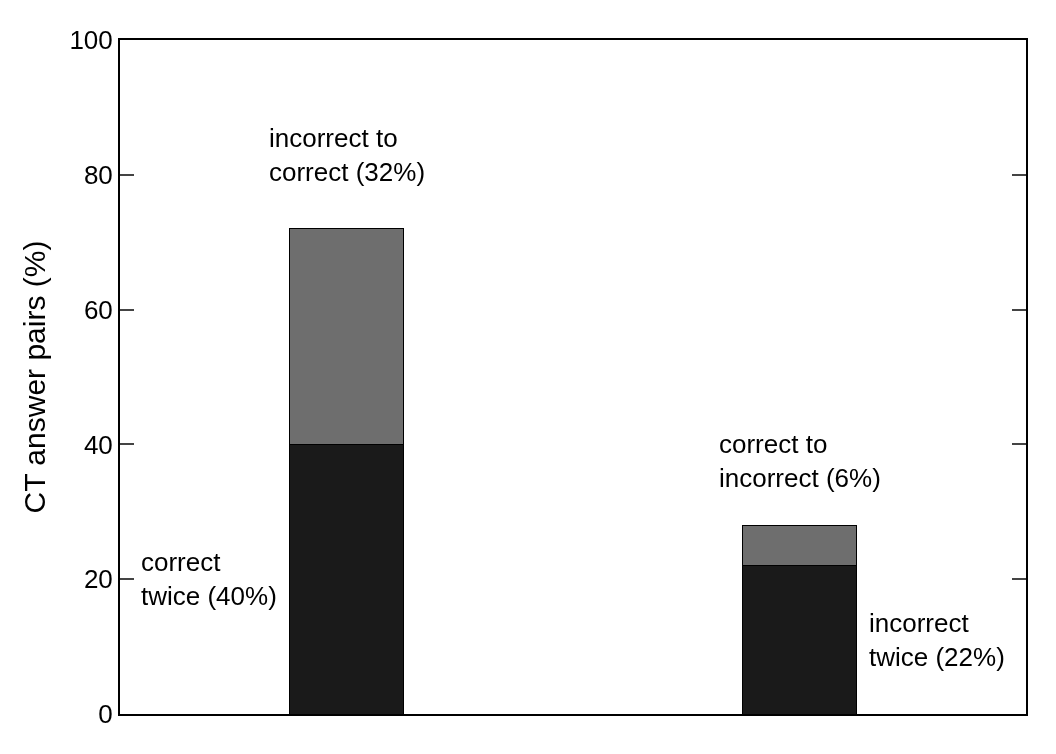 The image size is (1056, 754). What do you see at coordinates (98, 579) in the screenshot?
I see `y-tick-label: 20` at bounding box center [98, 579].